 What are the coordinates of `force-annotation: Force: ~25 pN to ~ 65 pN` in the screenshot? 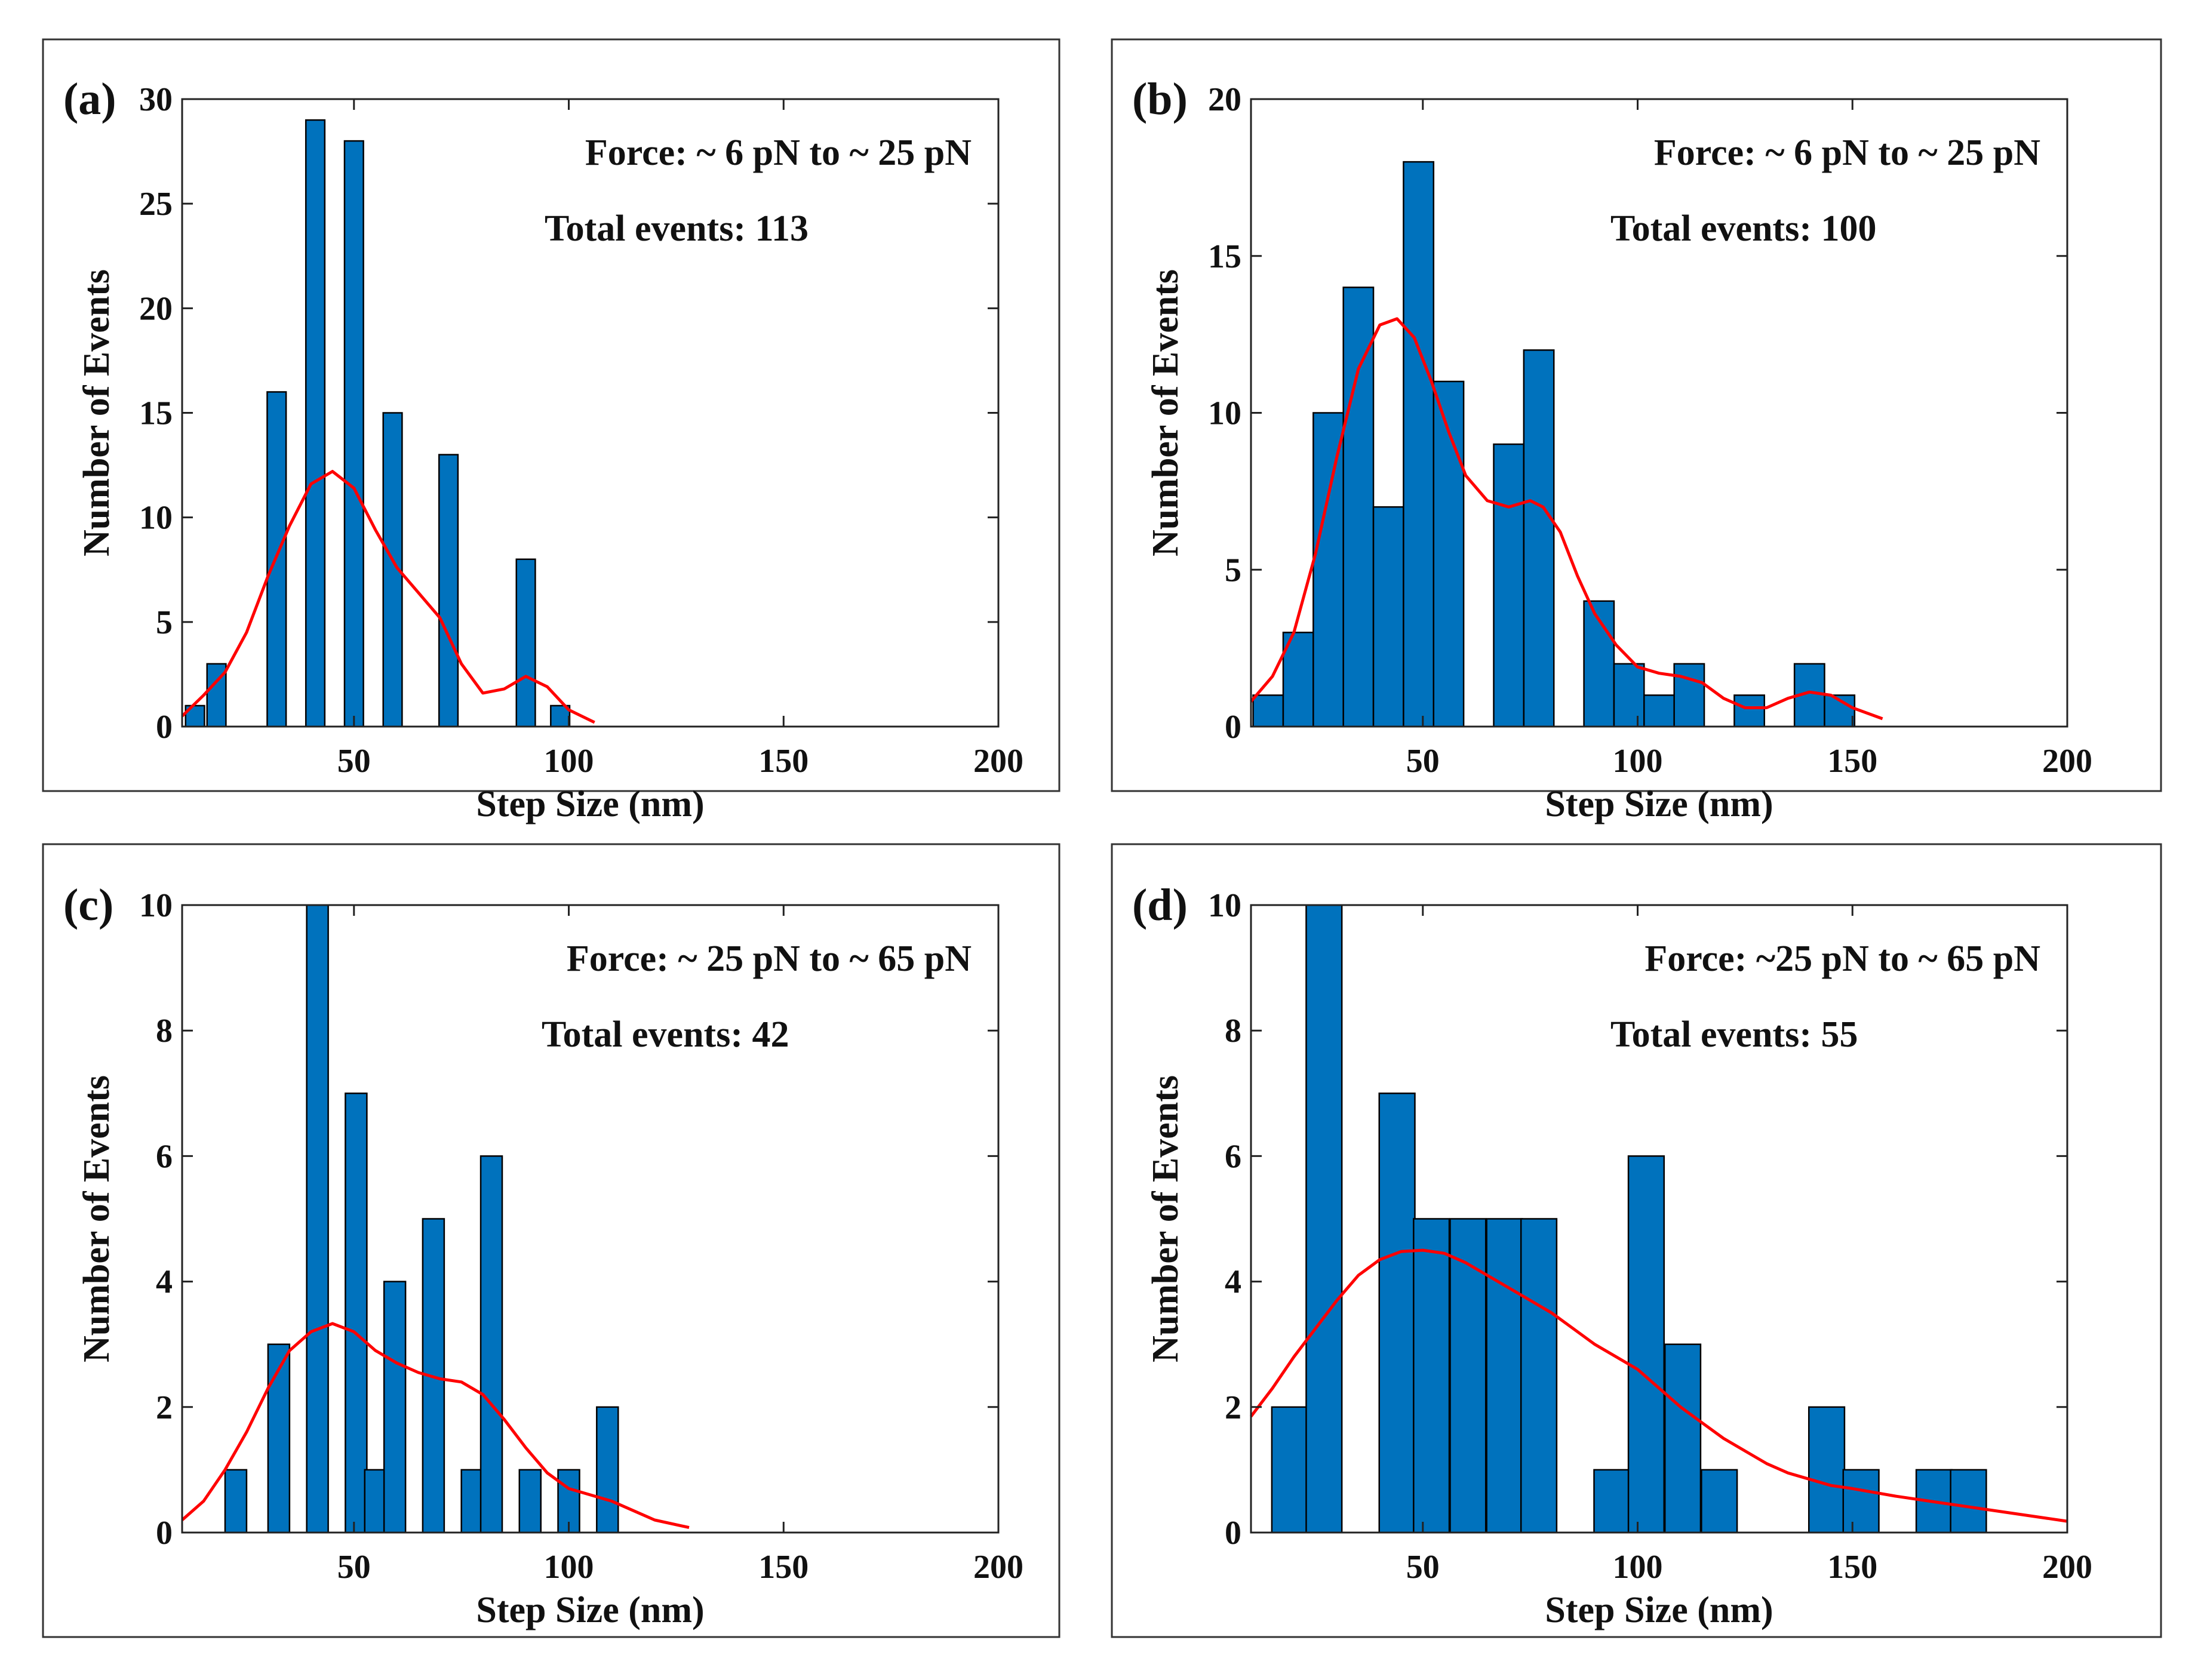 It's located at (1842, 959).